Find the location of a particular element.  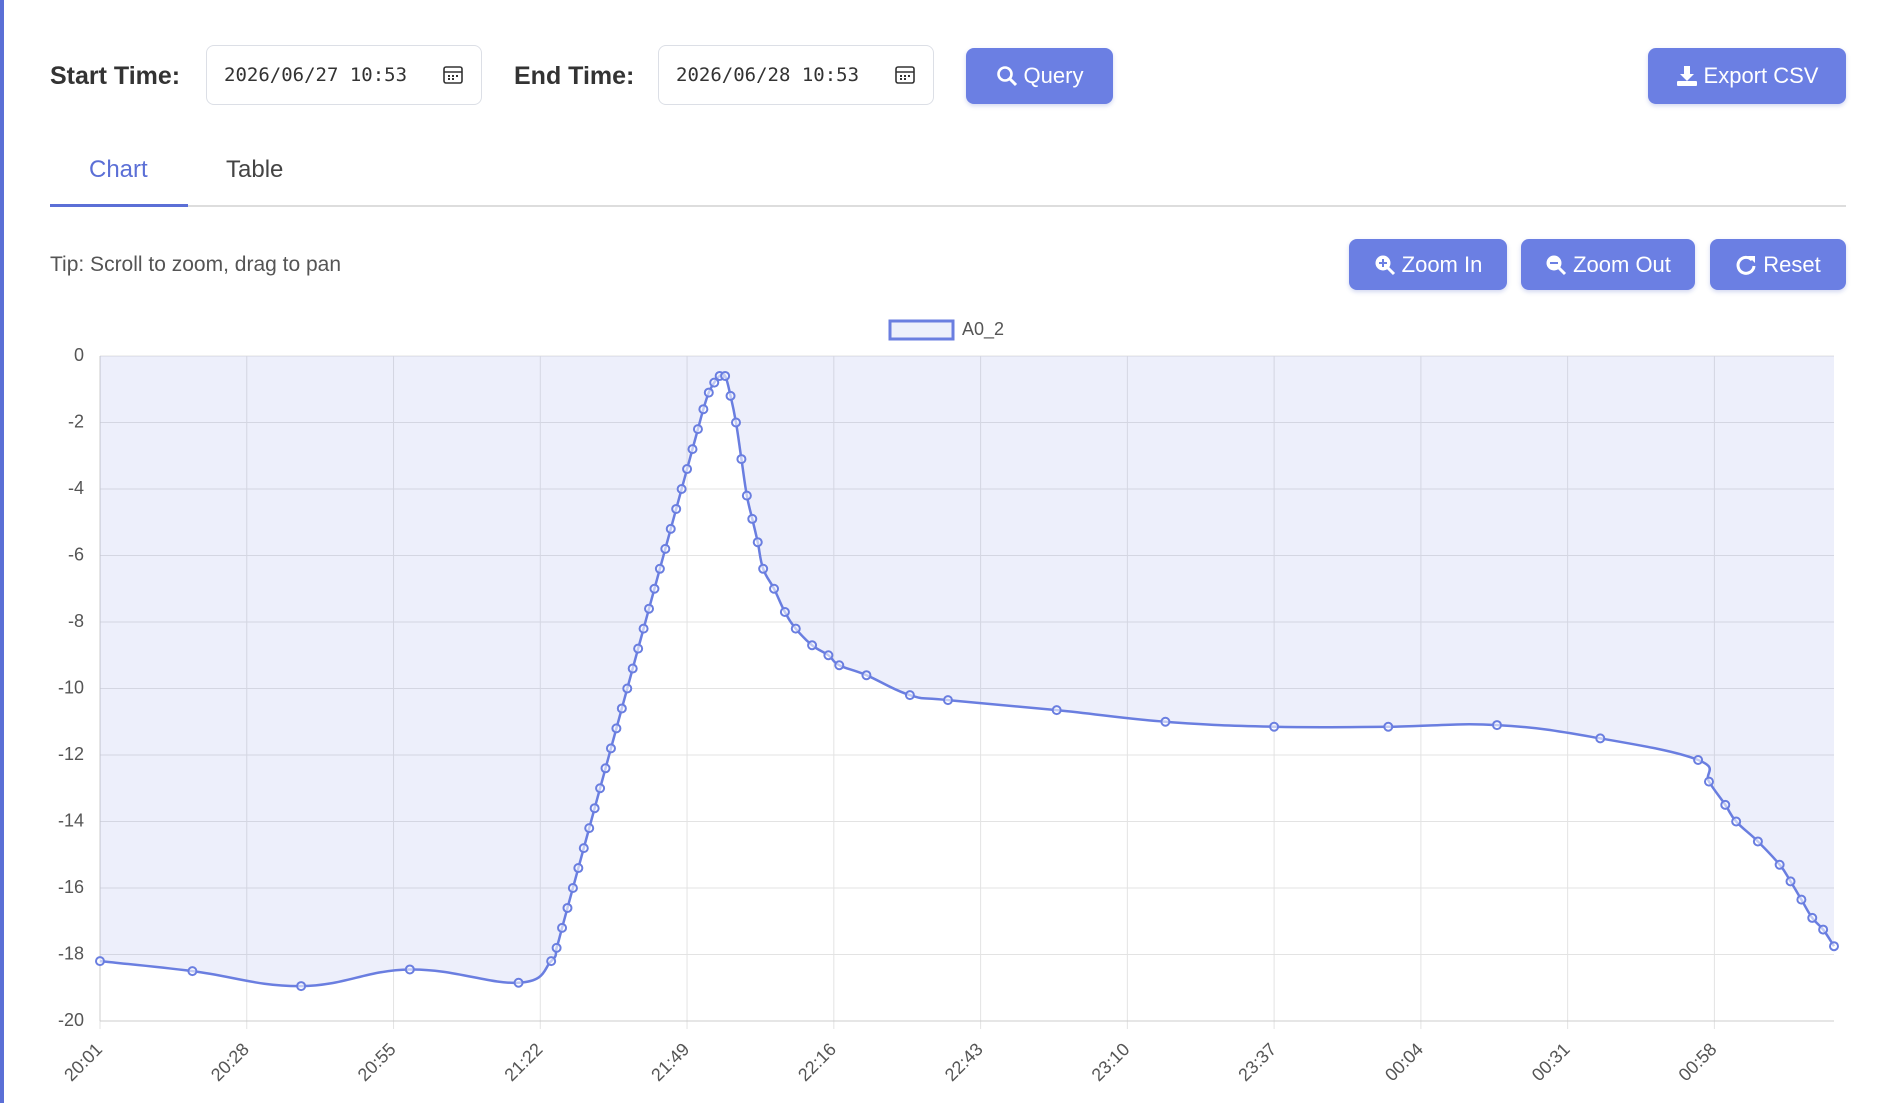

legend-label: A0_2 is located at coordinates (983, 329).